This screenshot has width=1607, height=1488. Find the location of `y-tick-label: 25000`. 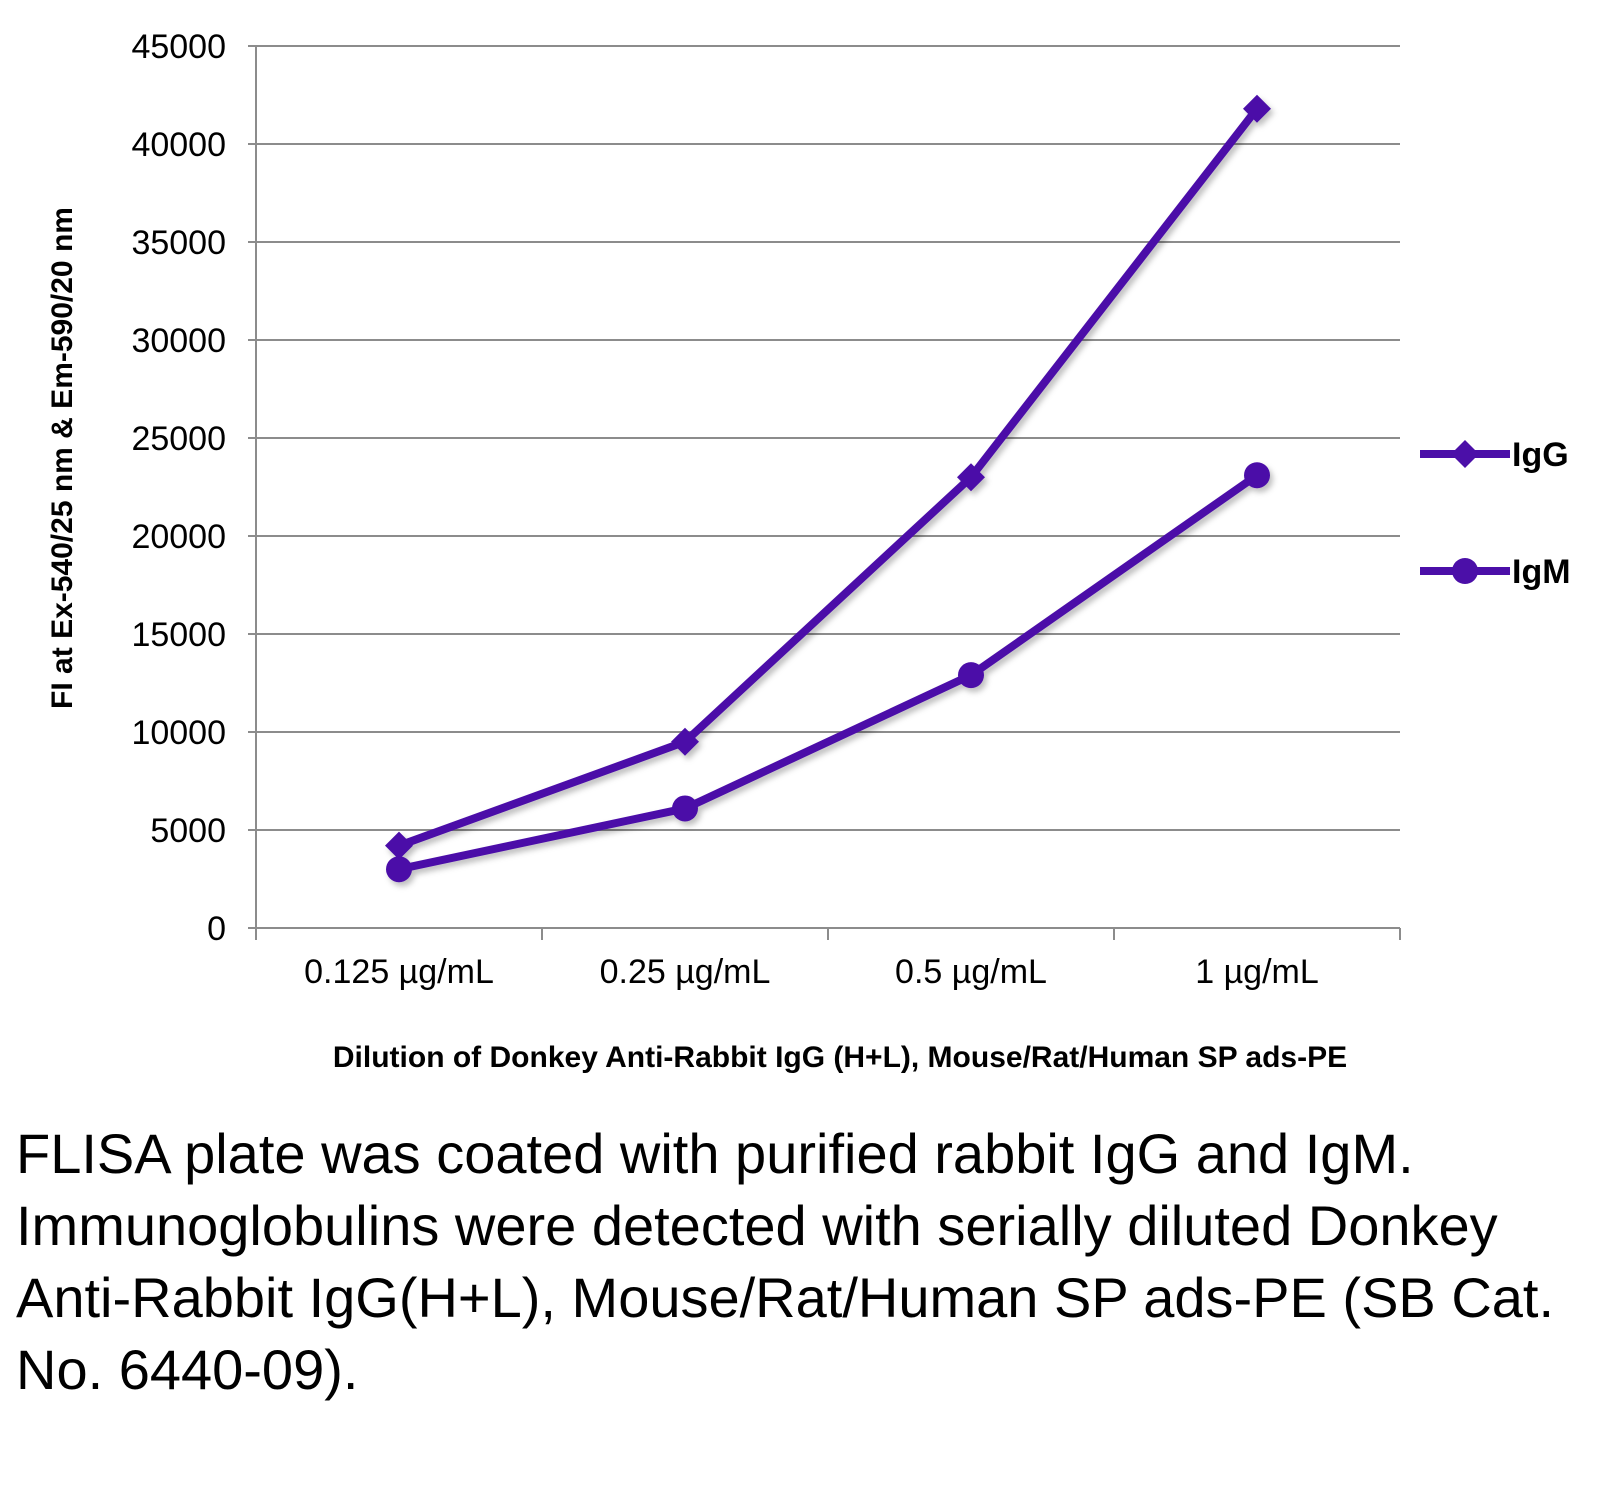

y-tick-label: 25000 is located at coordinates (178, 439).